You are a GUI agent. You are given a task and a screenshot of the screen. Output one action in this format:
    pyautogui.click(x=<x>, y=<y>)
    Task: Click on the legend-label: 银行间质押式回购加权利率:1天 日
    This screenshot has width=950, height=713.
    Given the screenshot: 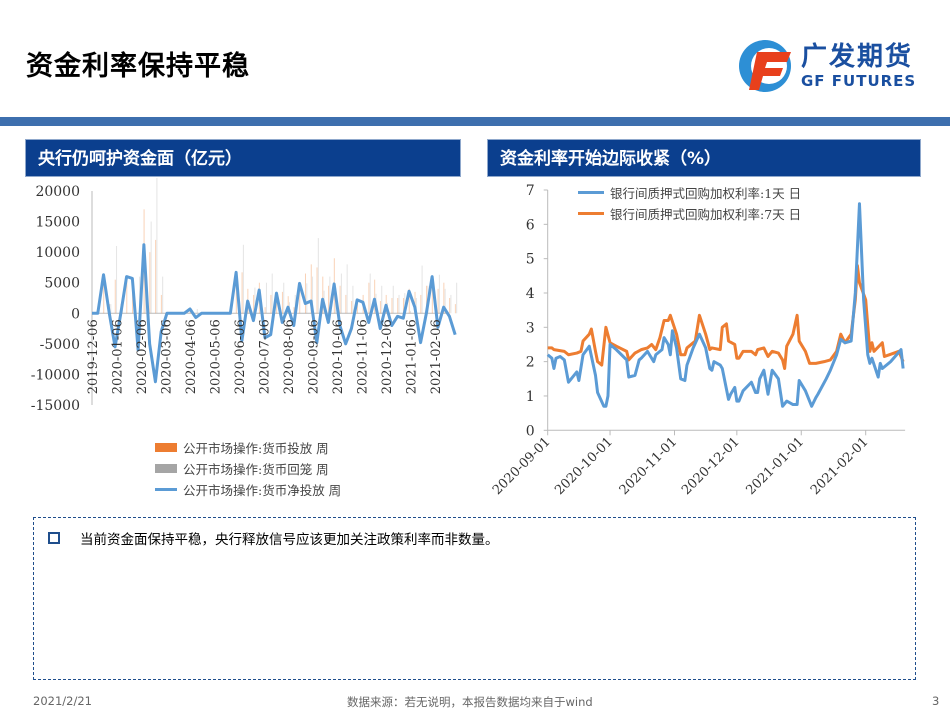 What is the action you would take?
    pyautogui.click(x=706, y=193)
    